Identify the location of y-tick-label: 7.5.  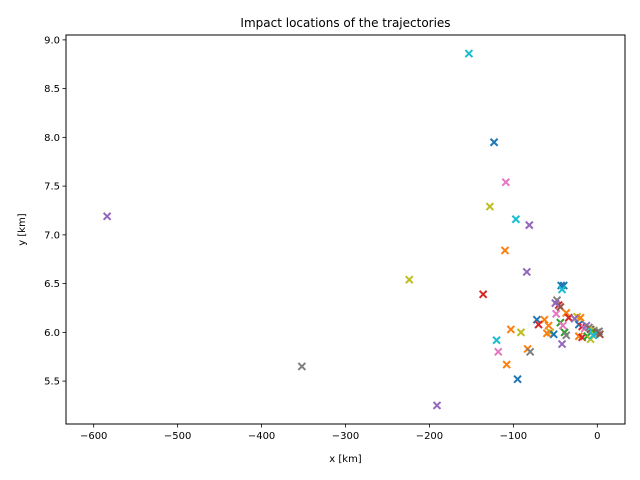
(52, 187).